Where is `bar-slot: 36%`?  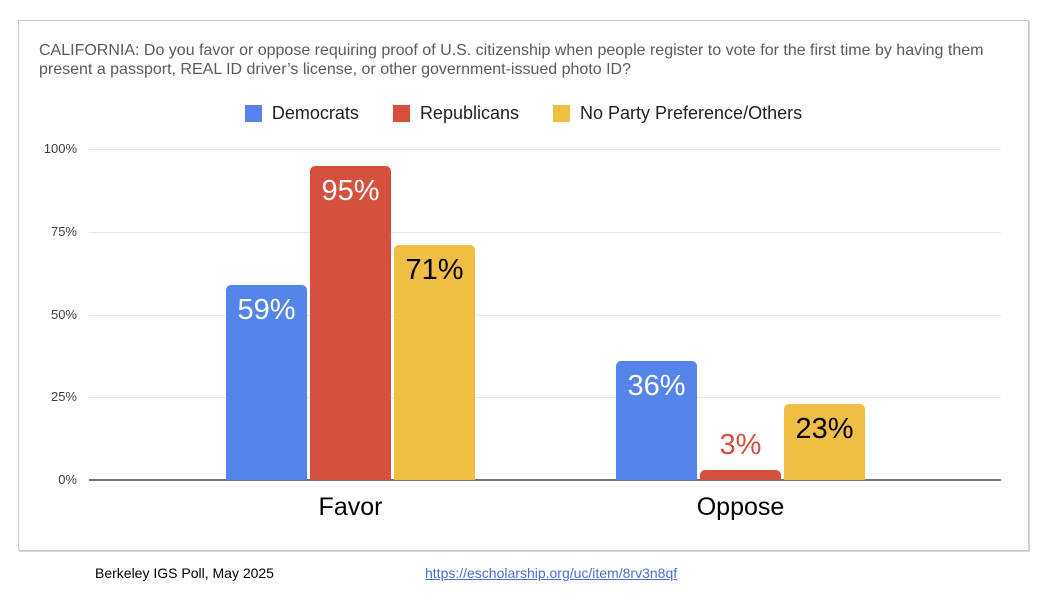
bar-slot: 36% is located at coordinates (656, 314).